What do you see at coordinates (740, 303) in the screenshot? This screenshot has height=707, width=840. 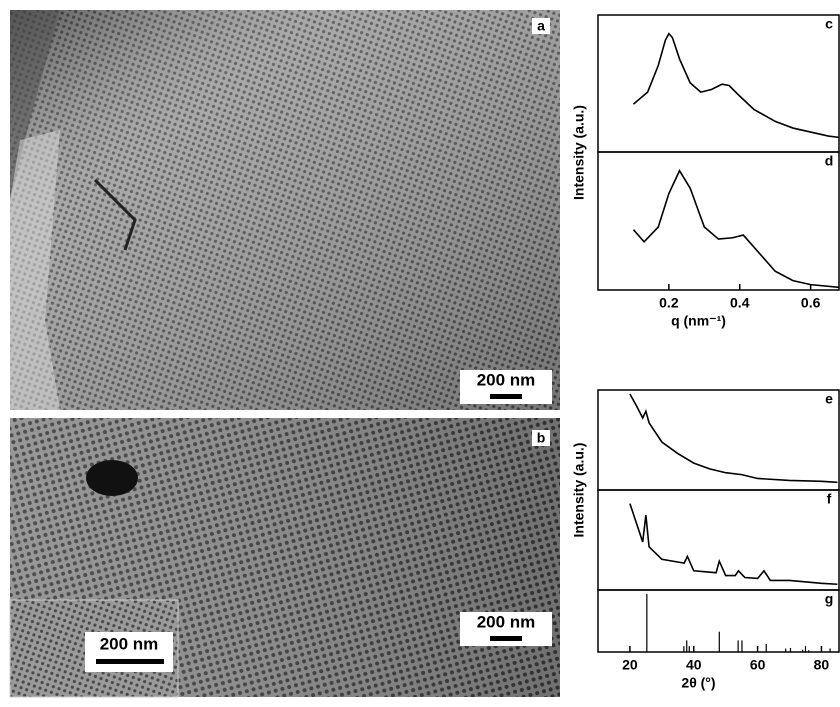 I see `x-tick-label: 0.4` at bounding box center [740, 303].